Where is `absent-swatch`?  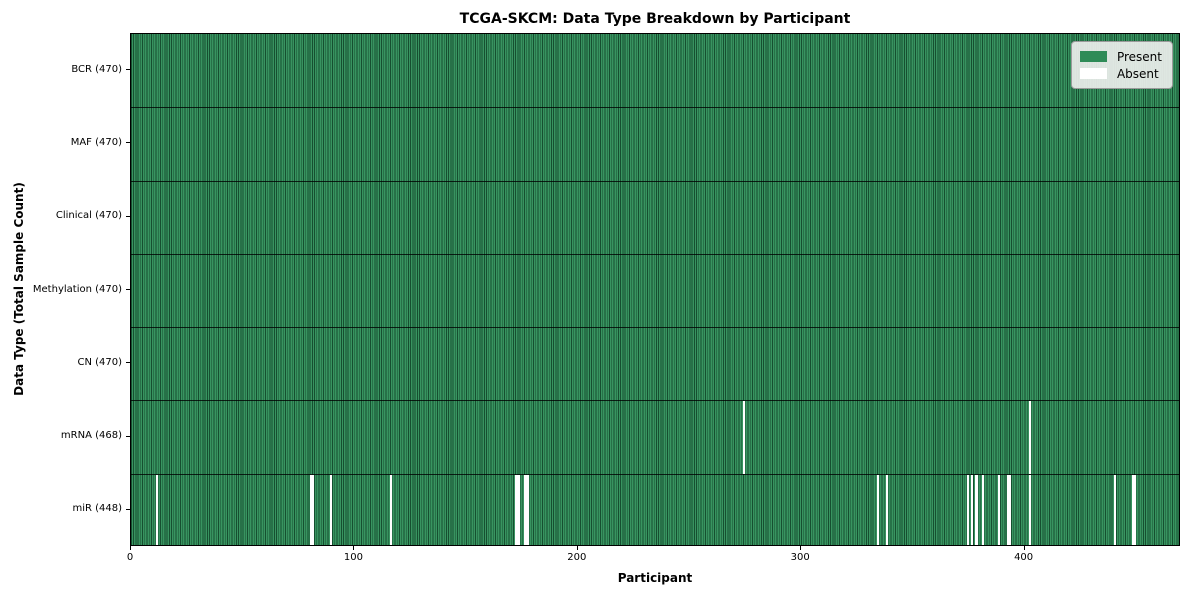
absent-swatch is located at coordinates (1093, 73).